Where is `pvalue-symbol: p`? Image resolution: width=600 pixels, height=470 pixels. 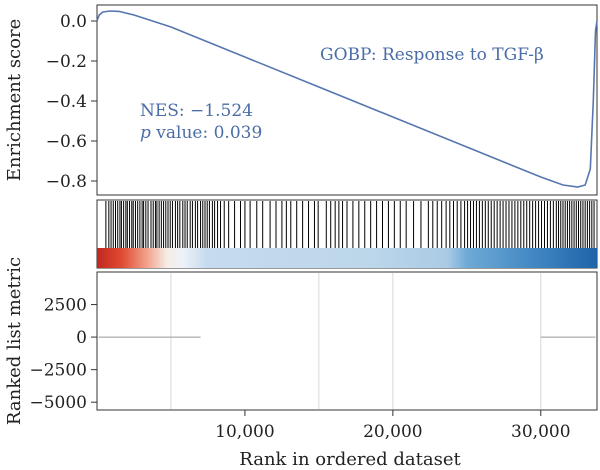 pvalue-symbol: p is located at coordinates (145, 133).